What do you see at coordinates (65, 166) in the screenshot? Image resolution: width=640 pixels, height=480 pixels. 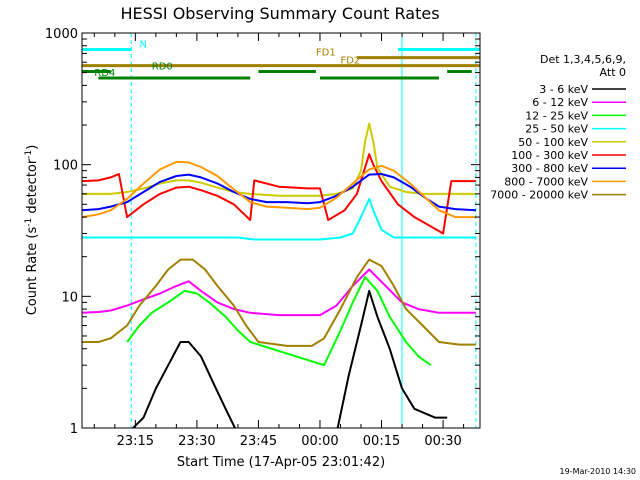 I see `y-tick-label: 100` at bounding box center [65, 166].